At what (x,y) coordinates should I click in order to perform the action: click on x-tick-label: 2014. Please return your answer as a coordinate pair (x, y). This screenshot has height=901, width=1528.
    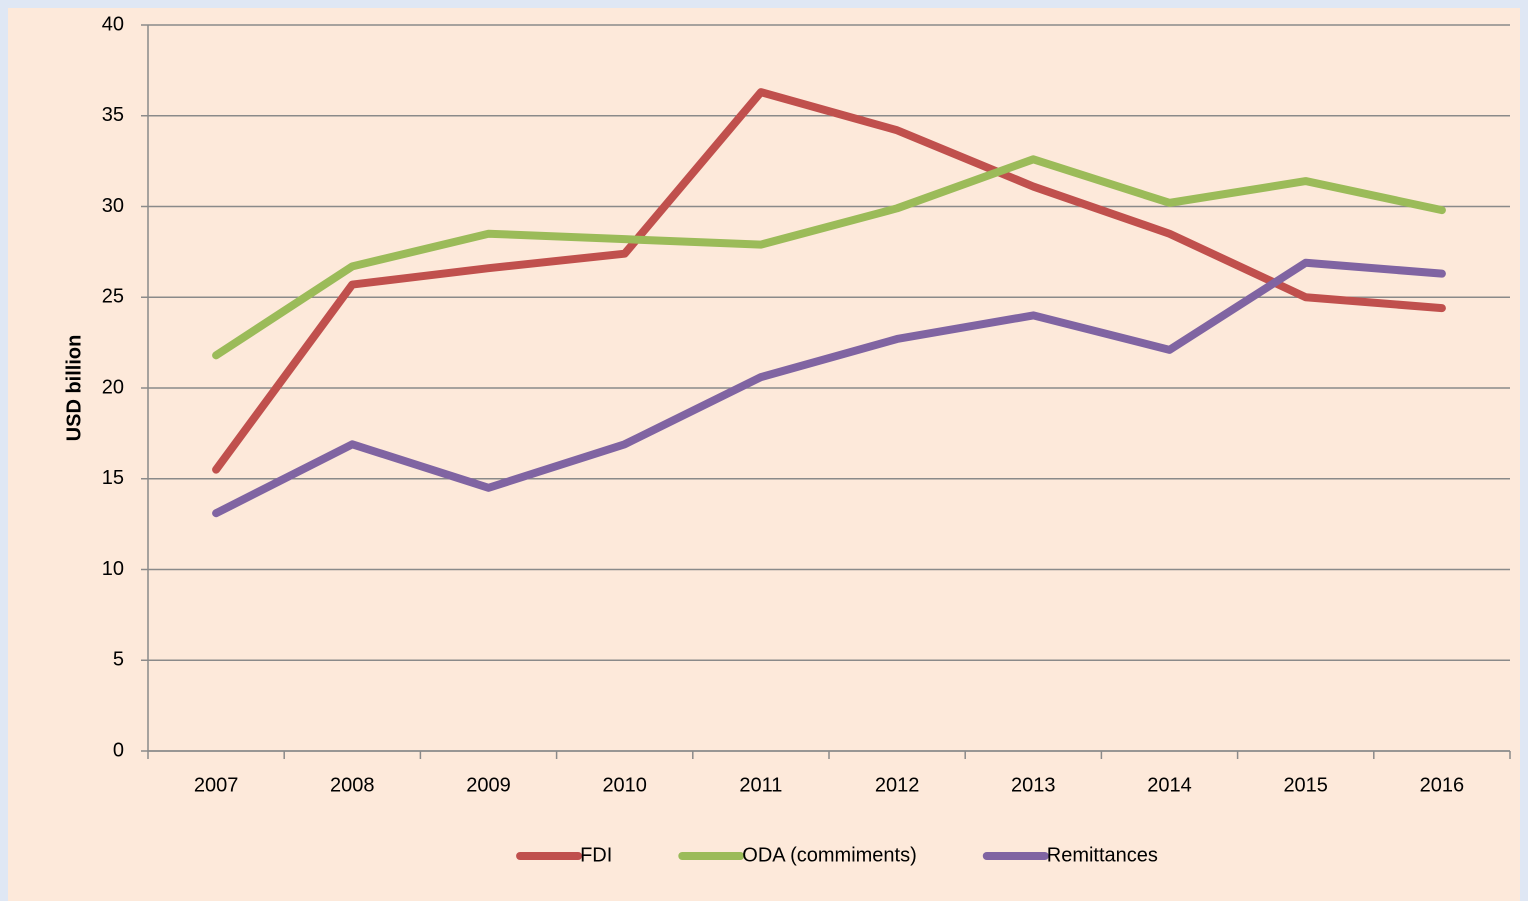
    Looking at the image, I should click on (1169, 785).